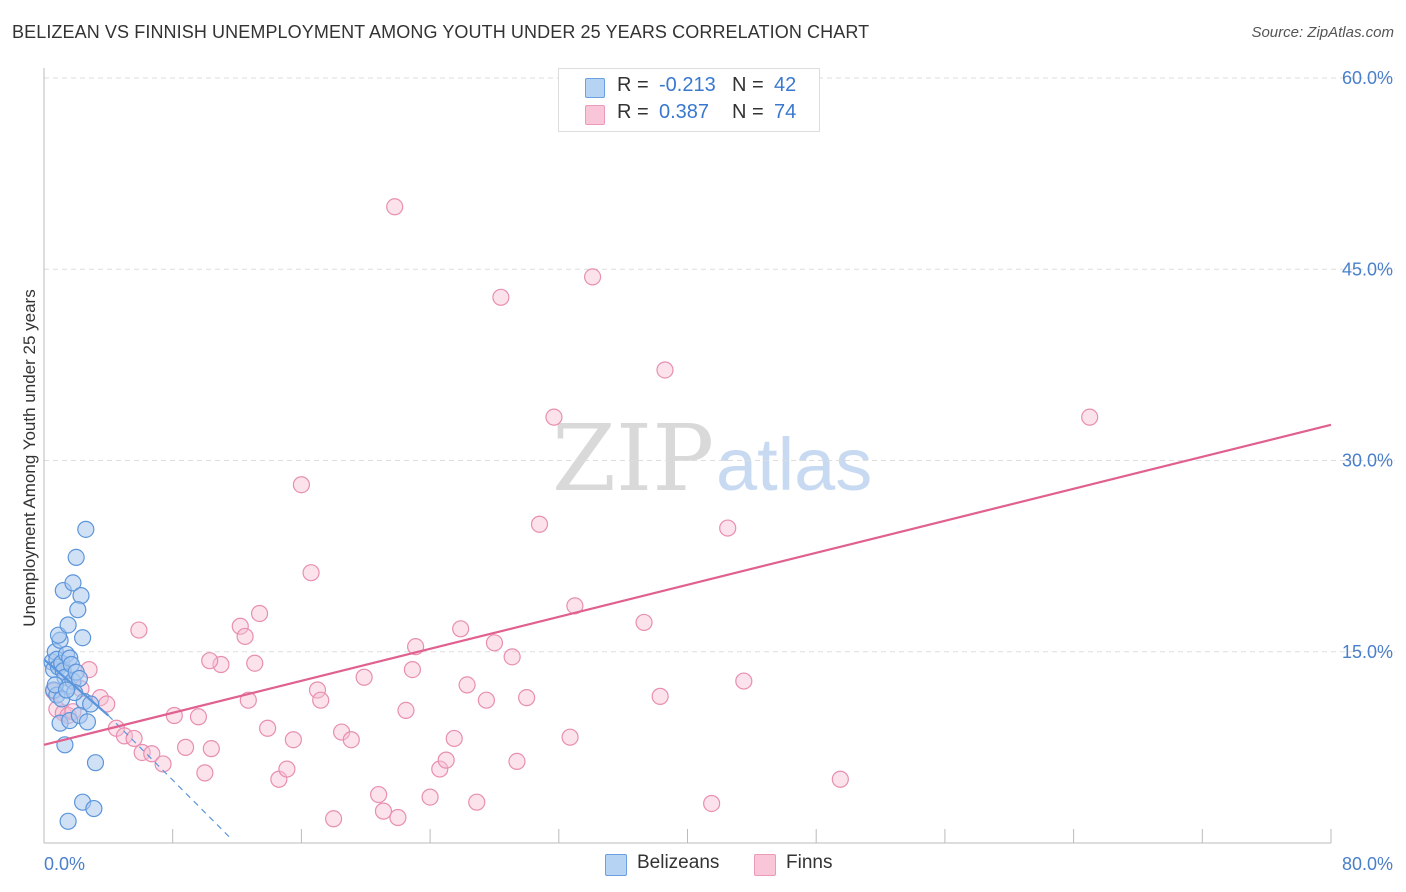  I want to click on belizeans-trend-line, so click(76, 687).